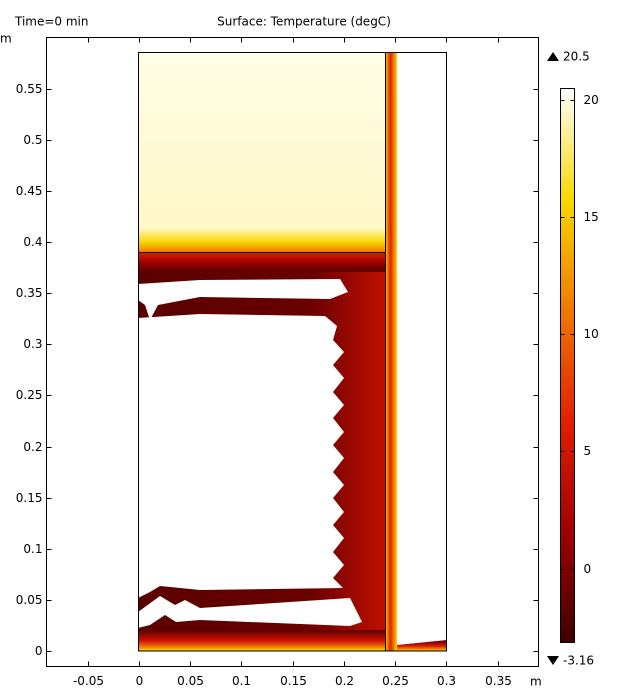 The image size is (629, 698). I want to click on x-tick-label: 0.25, so click(395, 681).